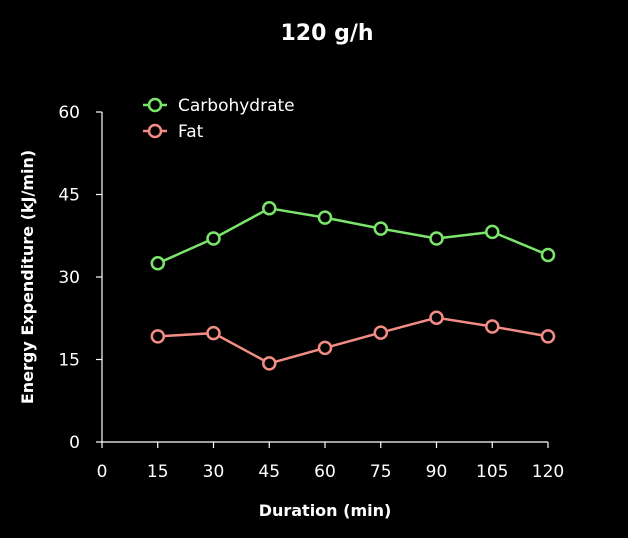  What do you see at coordinates (219, 119) in the screenshot?
I see `legend: Carbohydrate Fat` at bounding box center [219, 119].